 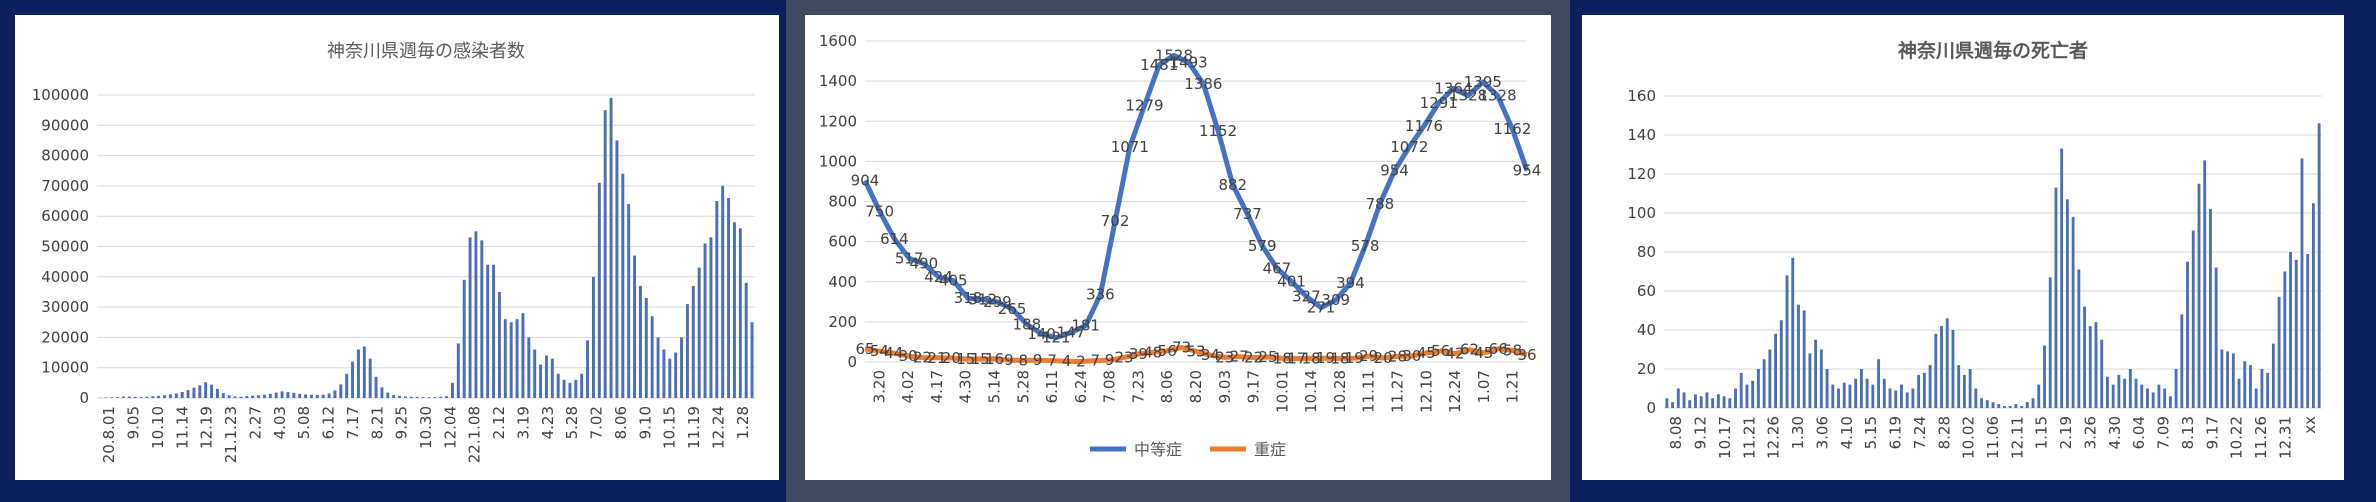 What do you see at coordinates (1115, 221) in the screenshot?
I see `data-label: 702` at bounding box center [1115, 221].